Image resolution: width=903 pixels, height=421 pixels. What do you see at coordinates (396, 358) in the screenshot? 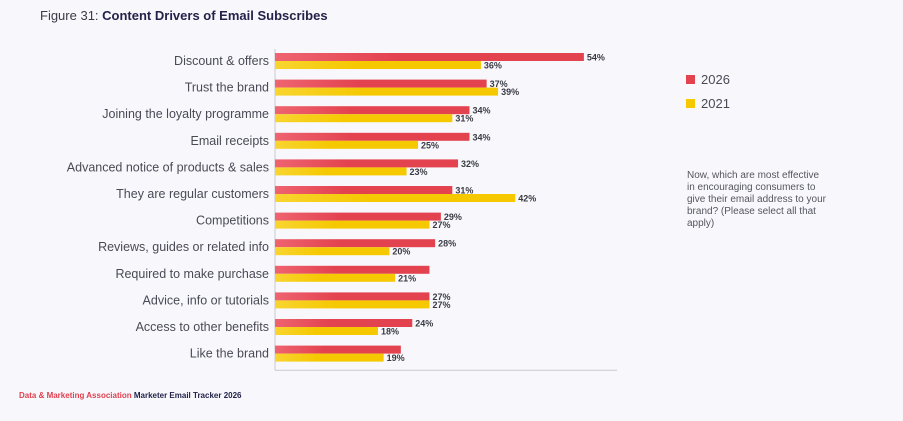
I see `value-label-2021: 19%` at bounding box center [396, 358].